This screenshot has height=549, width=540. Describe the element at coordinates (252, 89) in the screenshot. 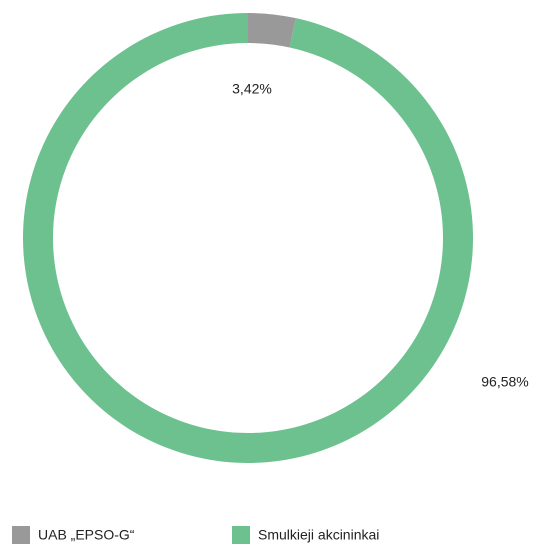

I see `data-label: 3,42%` at that location.